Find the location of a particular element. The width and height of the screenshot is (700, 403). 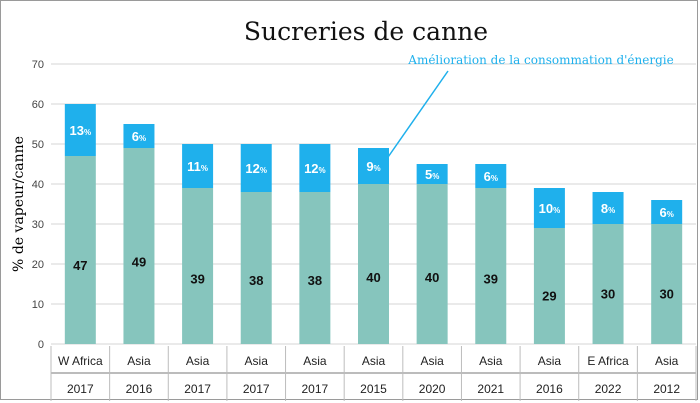

x-category-year: 2012 is located at coordinates (666, 389).